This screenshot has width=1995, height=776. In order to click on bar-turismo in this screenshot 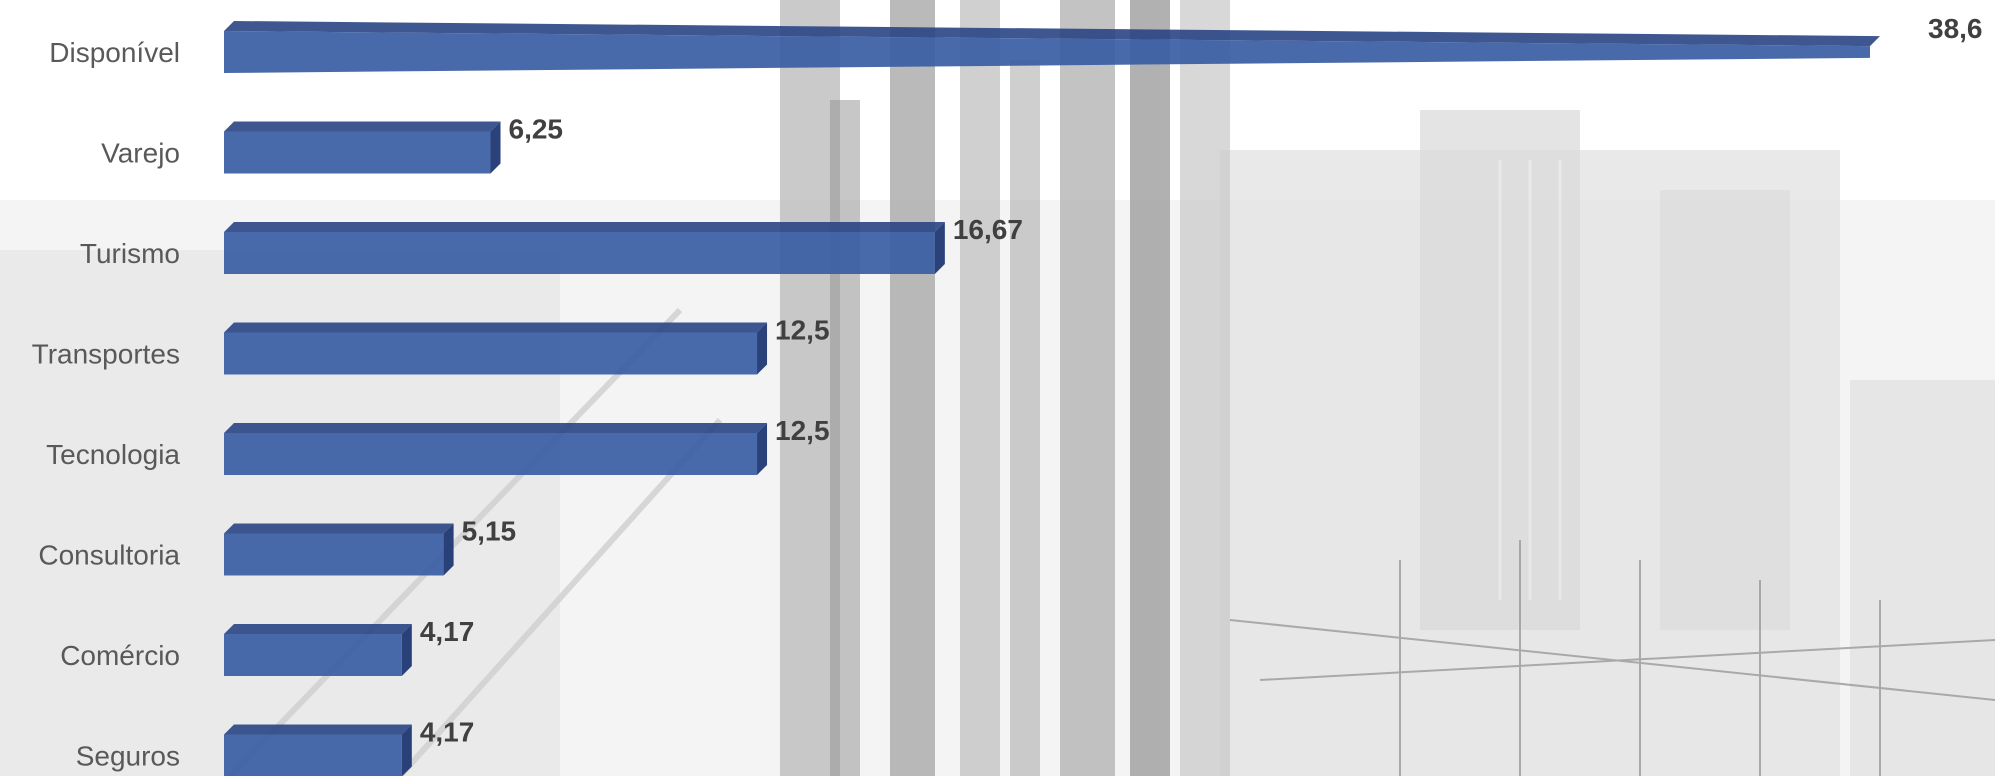, I will do `click(584, 248)`.